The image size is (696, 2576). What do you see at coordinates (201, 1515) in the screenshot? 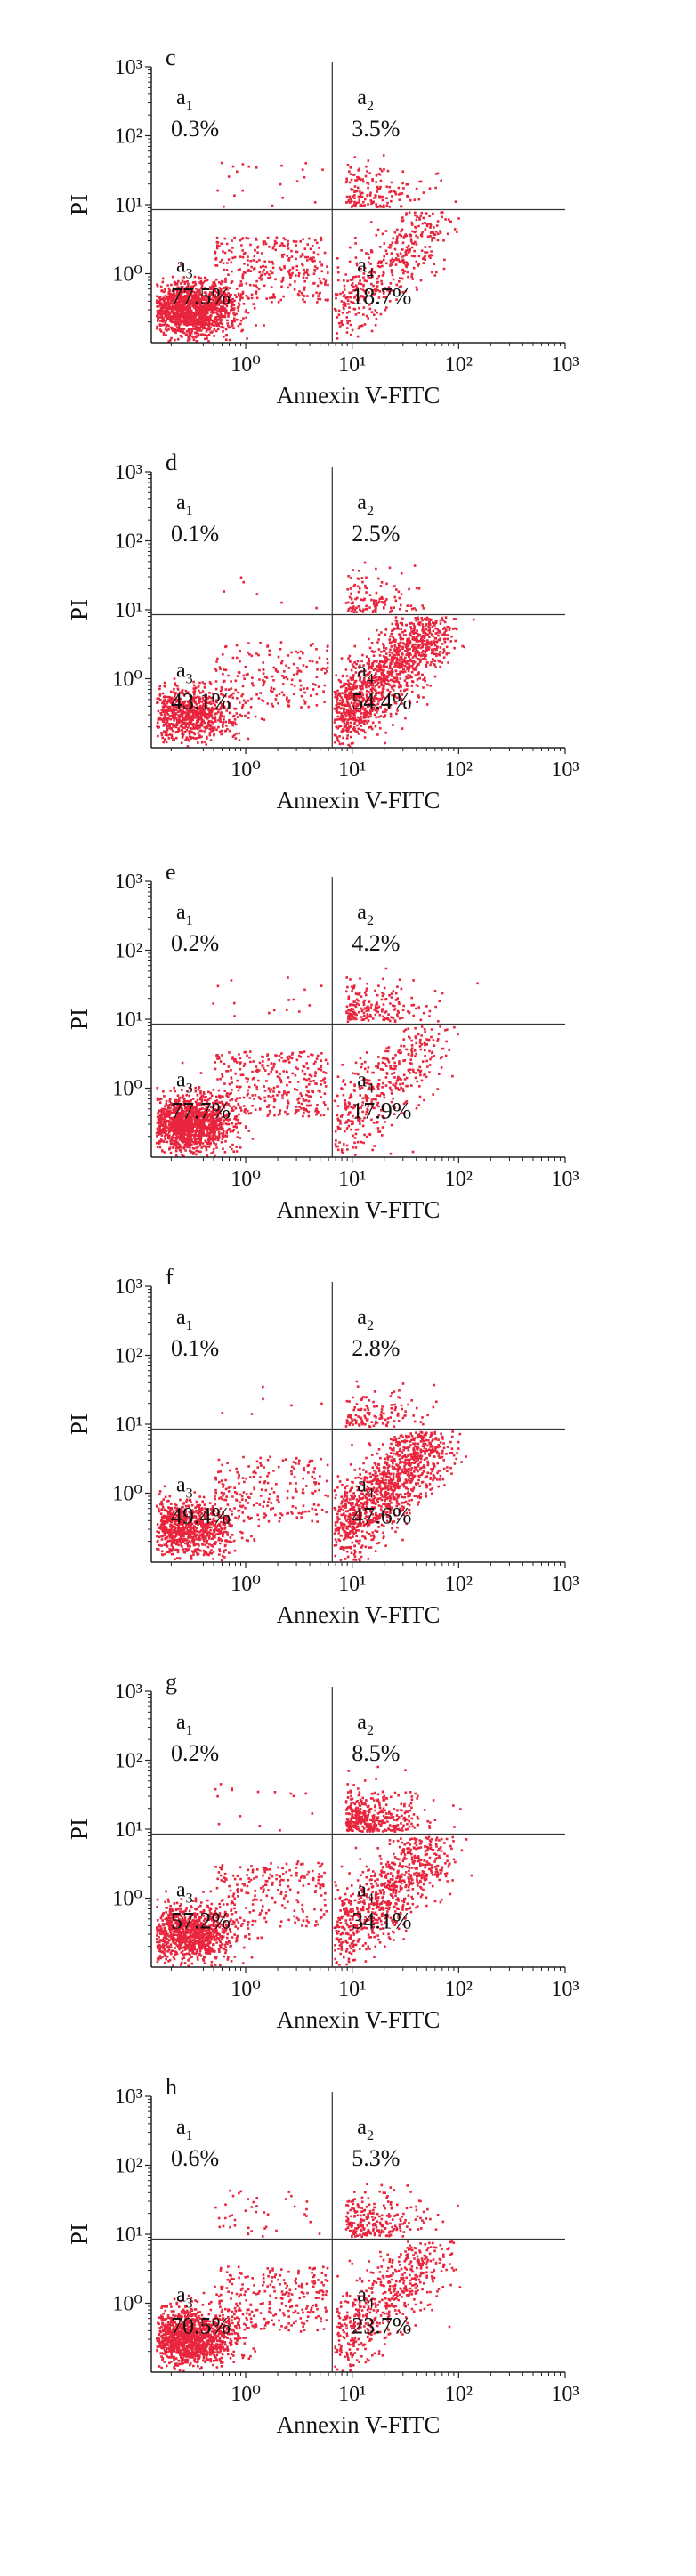
I see `quadrant-percent: 49.4%` at bounding box center [201, 1515].